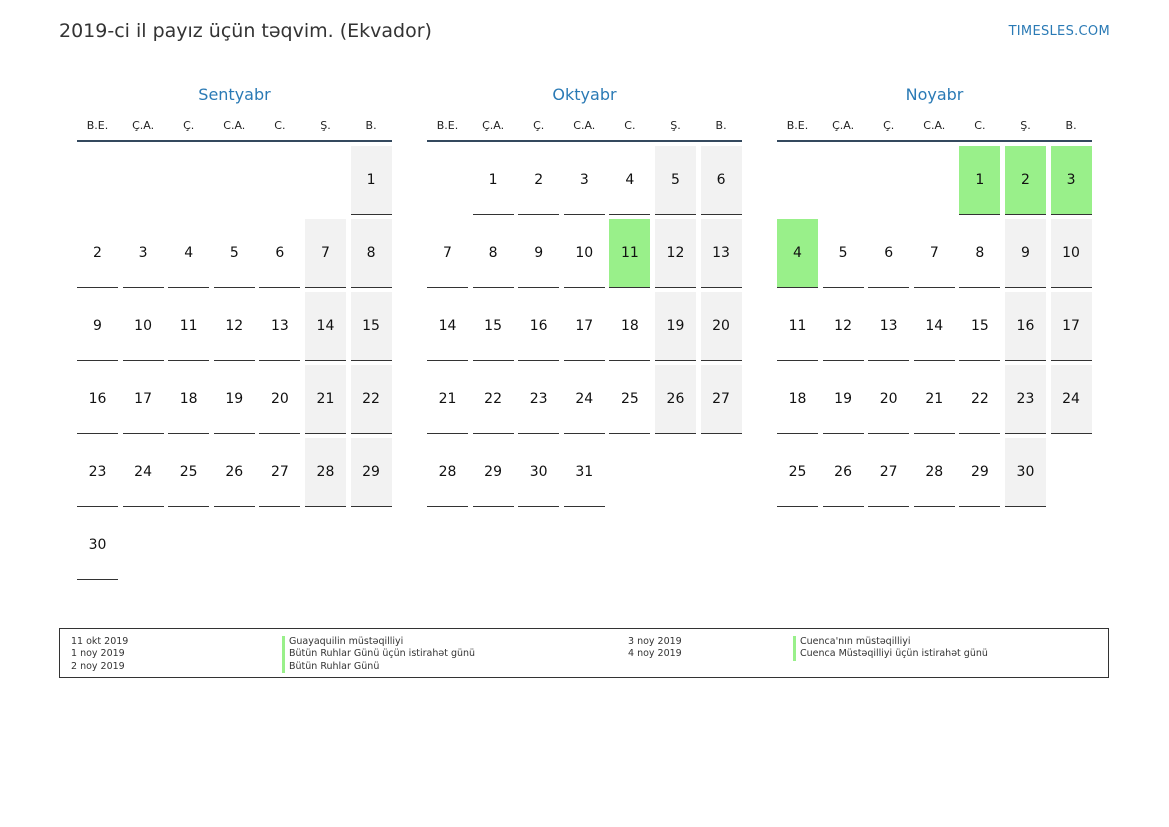  I want to click on day-cell: 31, so click(584, 472).